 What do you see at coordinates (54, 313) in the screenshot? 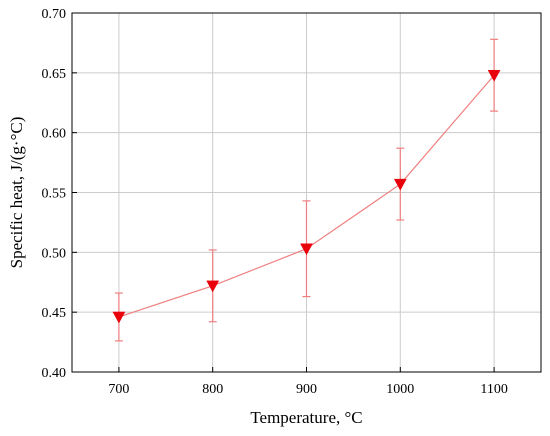
I see `y-tick-label: 0.45` at bounding box center [54, 313].